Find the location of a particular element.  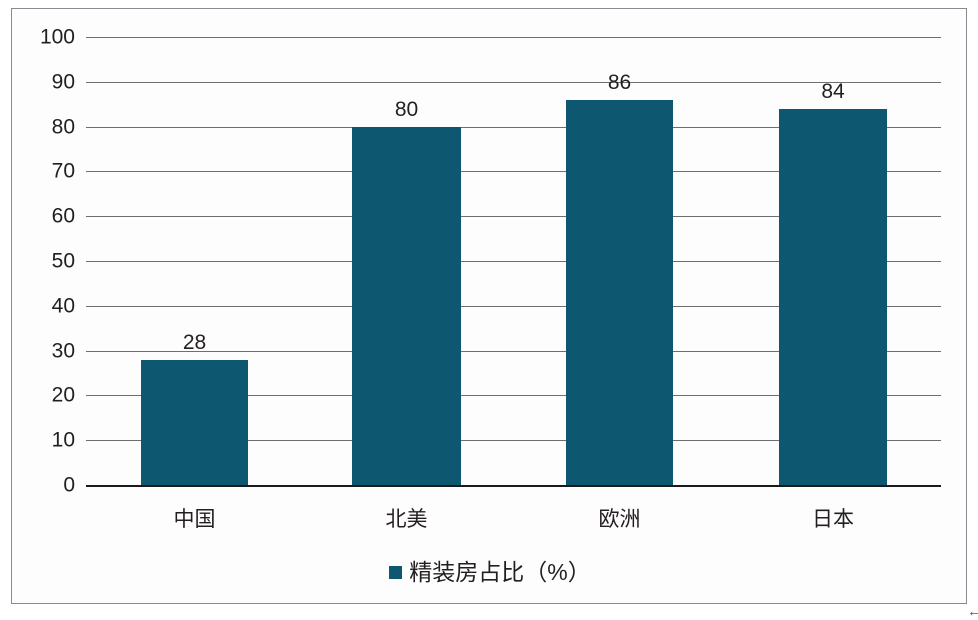

bar-europe is located at coordinates (619, 292).